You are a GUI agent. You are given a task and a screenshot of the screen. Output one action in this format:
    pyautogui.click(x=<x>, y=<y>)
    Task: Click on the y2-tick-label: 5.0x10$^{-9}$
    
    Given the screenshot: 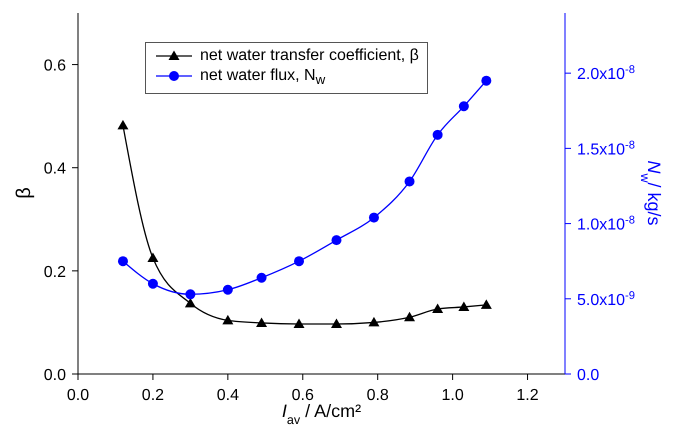 What is the action you would take?
    pyautogui.click(x=606, y=299)
    